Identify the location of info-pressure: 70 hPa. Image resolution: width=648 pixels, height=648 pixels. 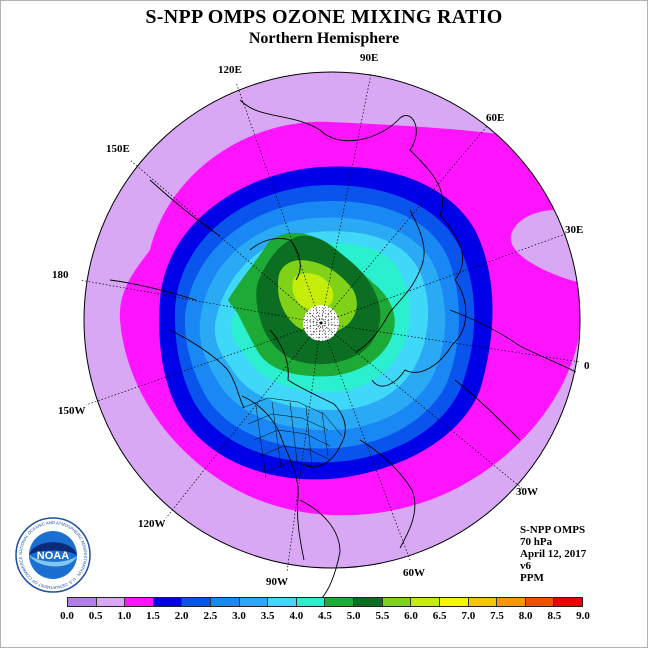
(536, 542).